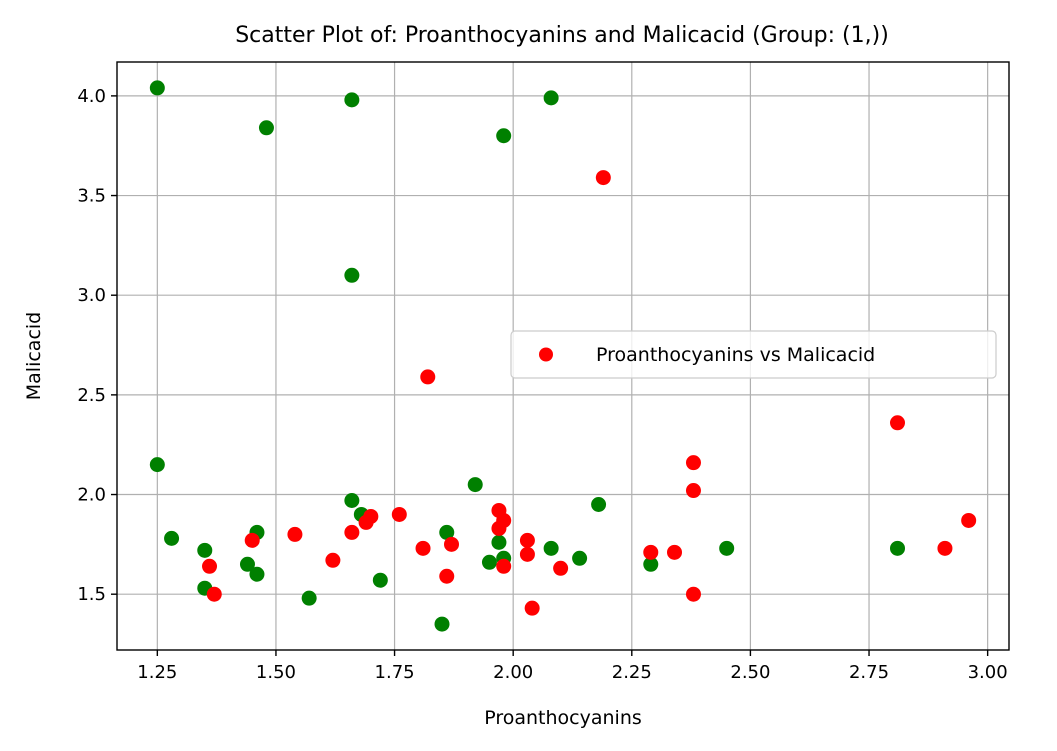 This screenshot has width=1057, height=751. I want to click on legend-label: Proanthocyanins vs Malicacid, so click(735, 355).